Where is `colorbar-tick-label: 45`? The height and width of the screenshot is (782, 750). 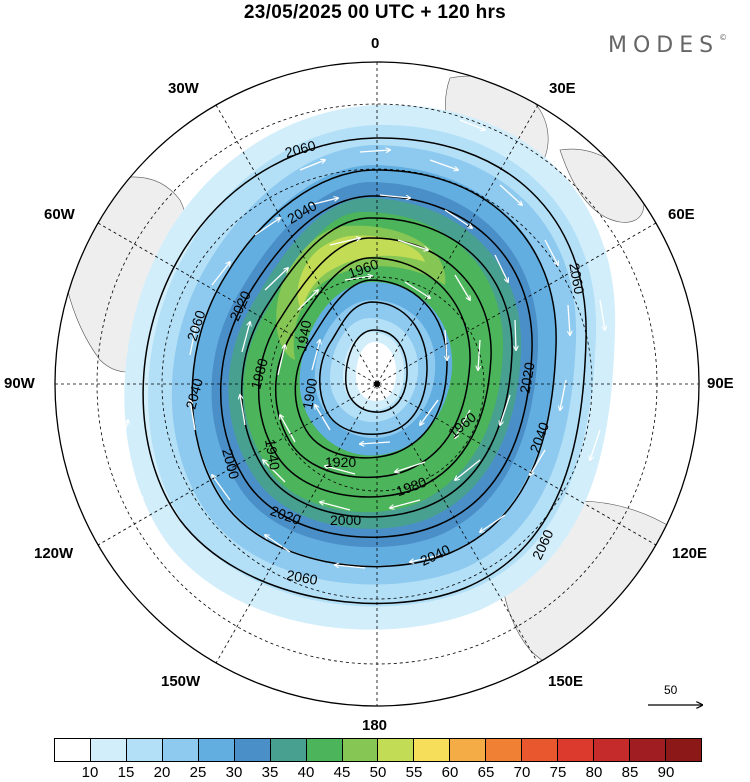
colorbar-tick-label: 45 is located at coordinates (342, 772).